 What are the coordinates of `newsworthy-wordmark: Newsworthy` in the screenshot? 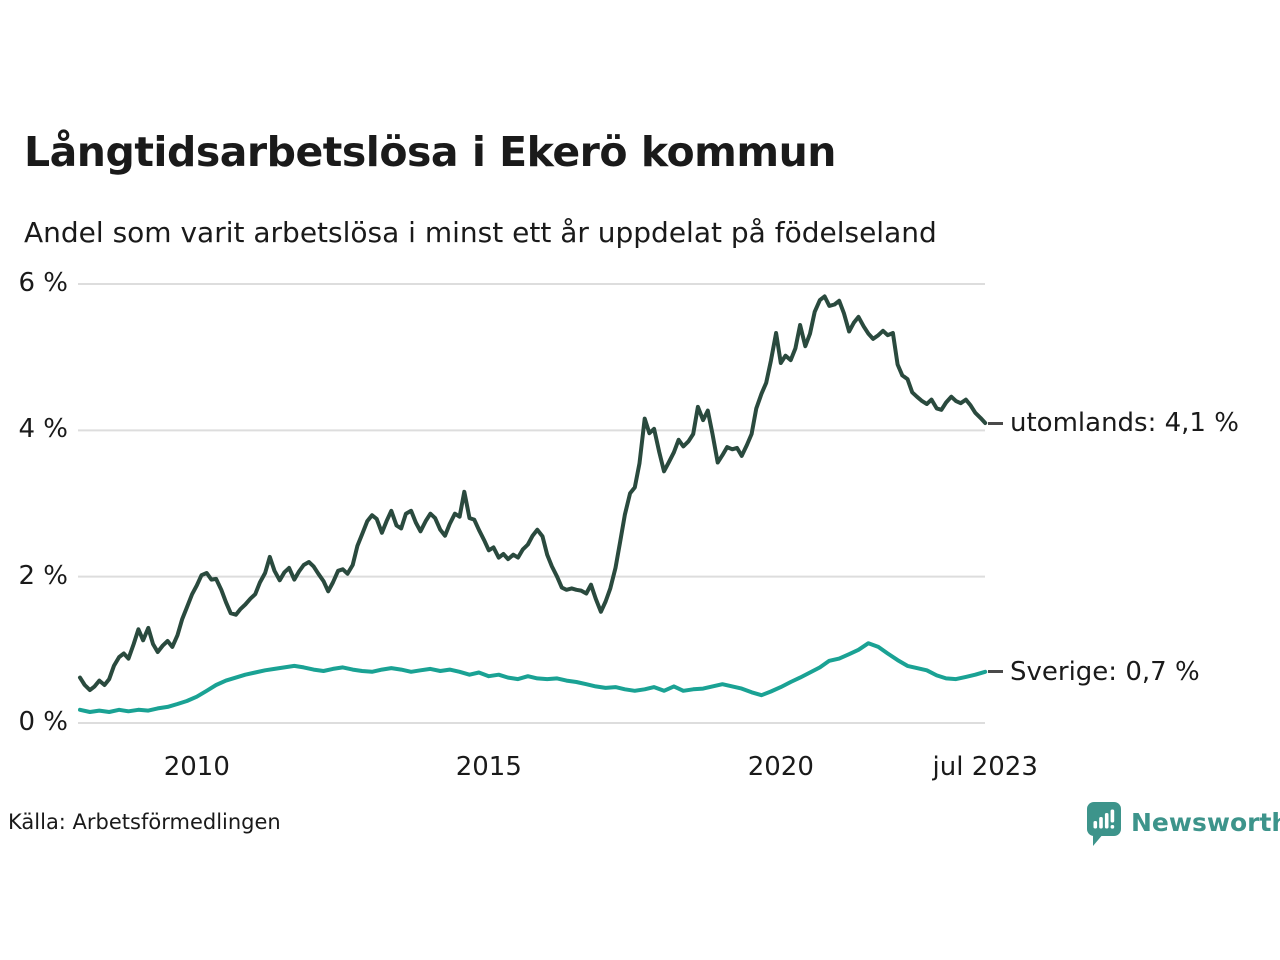 It's located at (1205, 822).